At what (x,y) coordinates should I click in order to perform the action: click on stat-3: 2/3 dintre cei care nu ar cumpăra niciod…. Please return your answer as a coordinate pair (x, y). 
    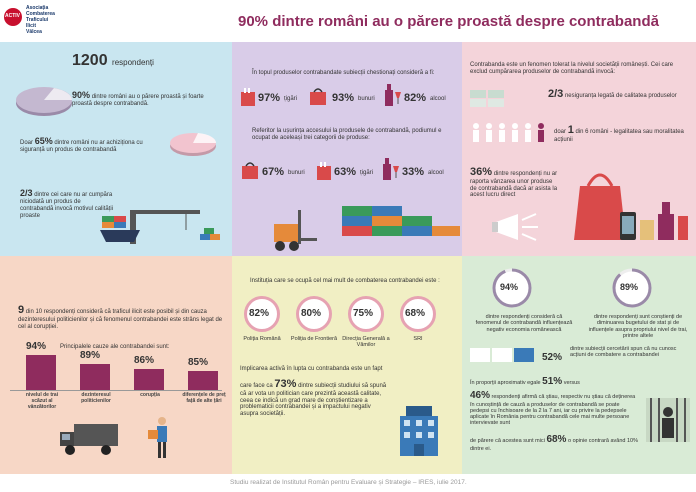
    Looking at the image, I should click on (67, 203).